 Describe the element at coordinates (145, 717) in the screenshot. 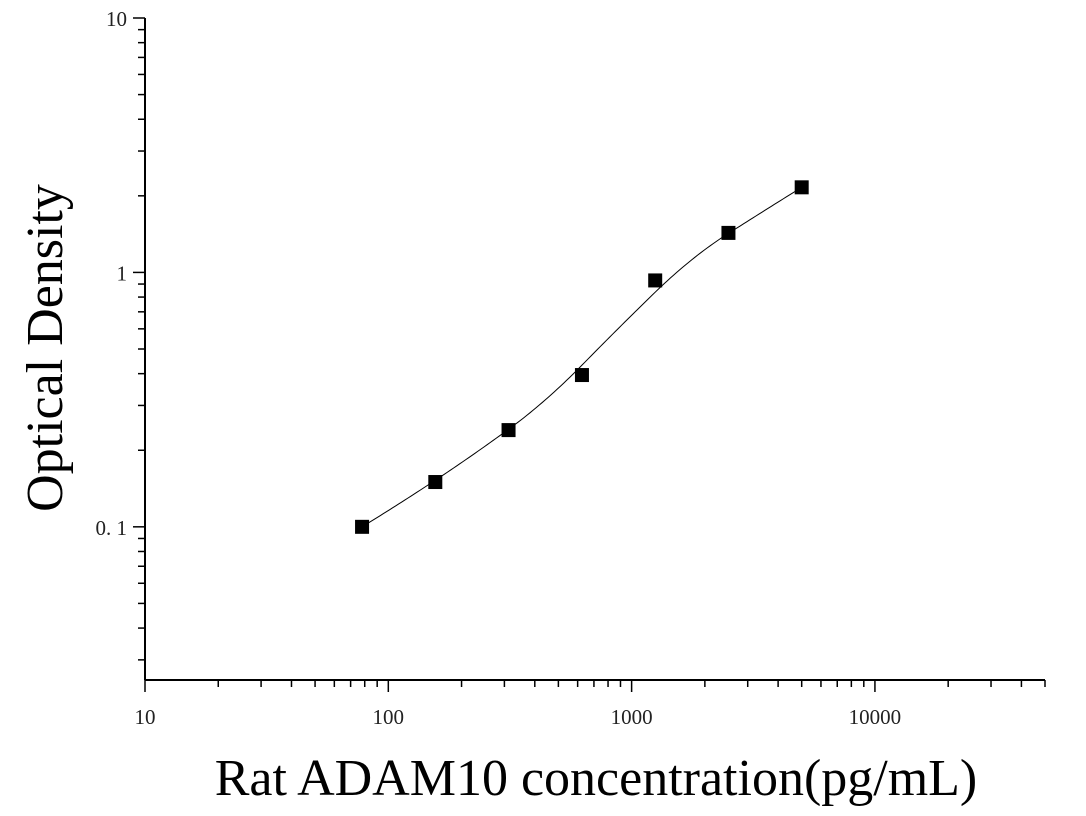

I see `x-tick-label: 10` at that location.